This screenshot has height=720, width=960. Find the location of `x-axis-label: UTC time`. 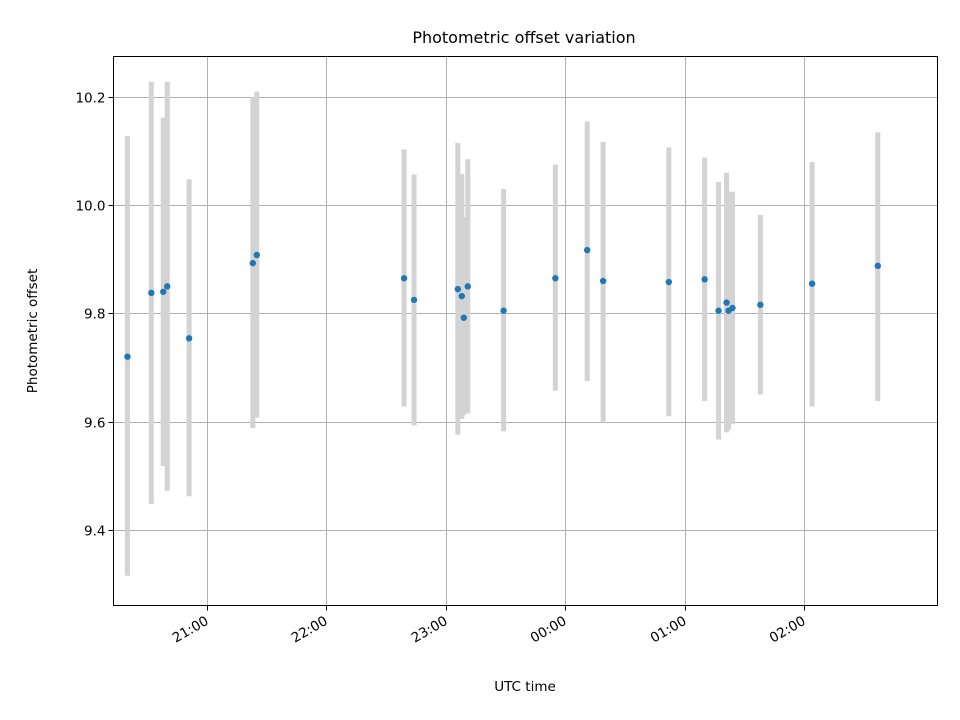

x-axis-label: UTC time is located at coordinates (525, 687).